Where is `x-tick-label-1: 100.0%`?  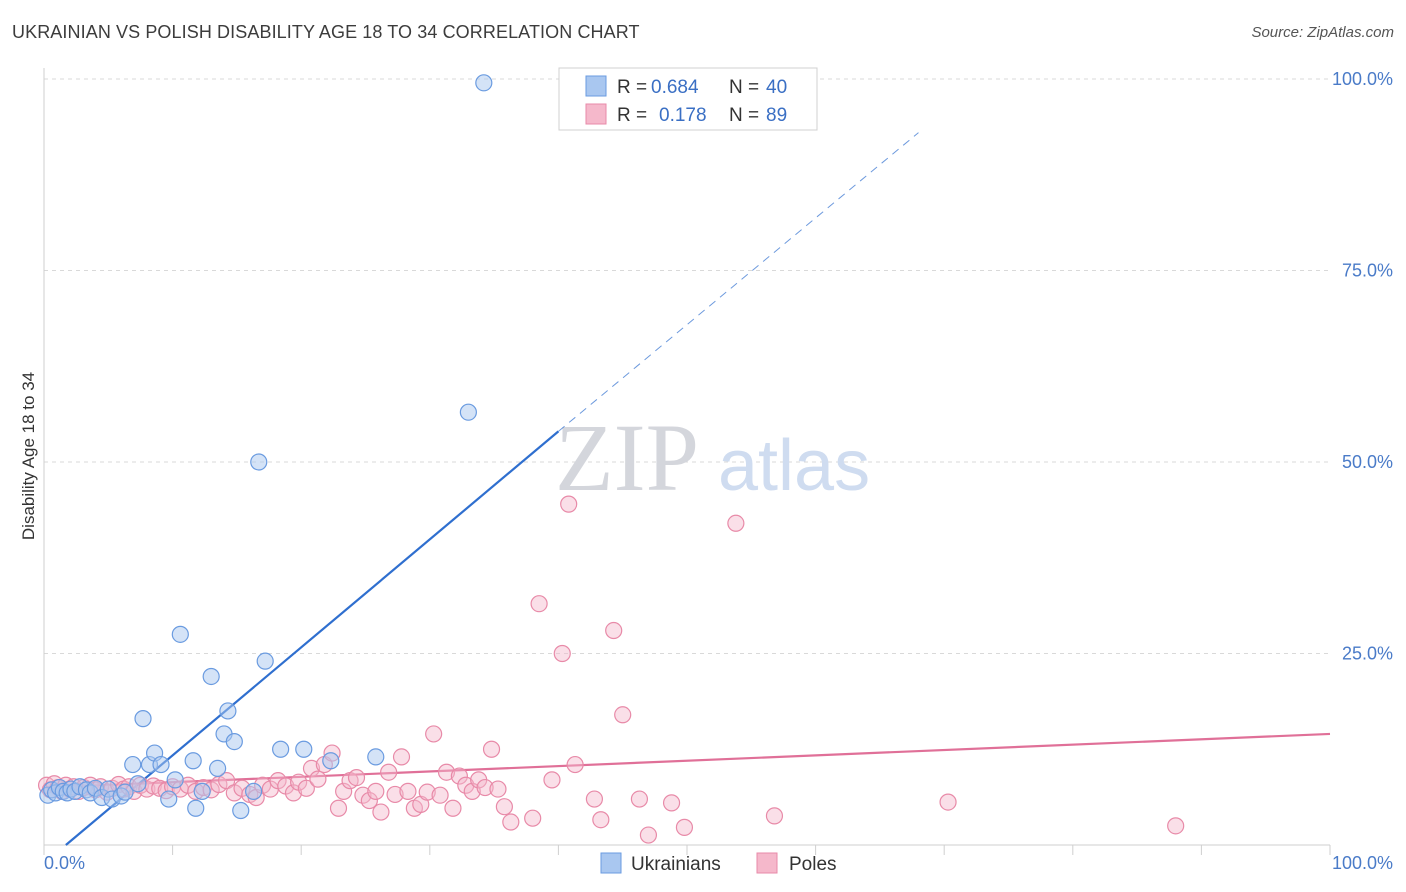
x-tick-label-1: 100.0% is located at coordinates (1362, 863).